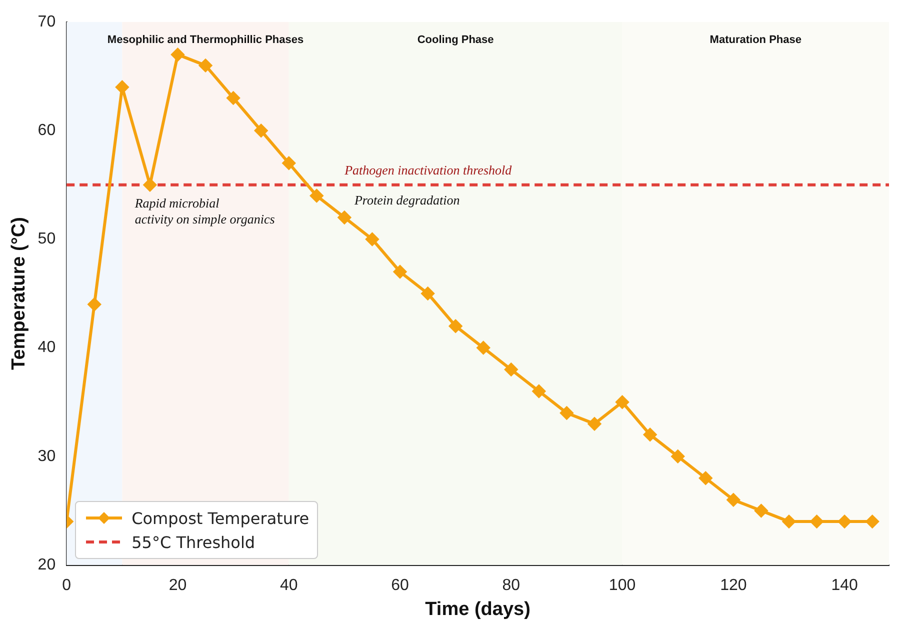 The height and width of the screenshot is (621, 897). Describe the element at coordinates (177, 585) in the screenshot. I see `x-tick-label: 20` at that location.